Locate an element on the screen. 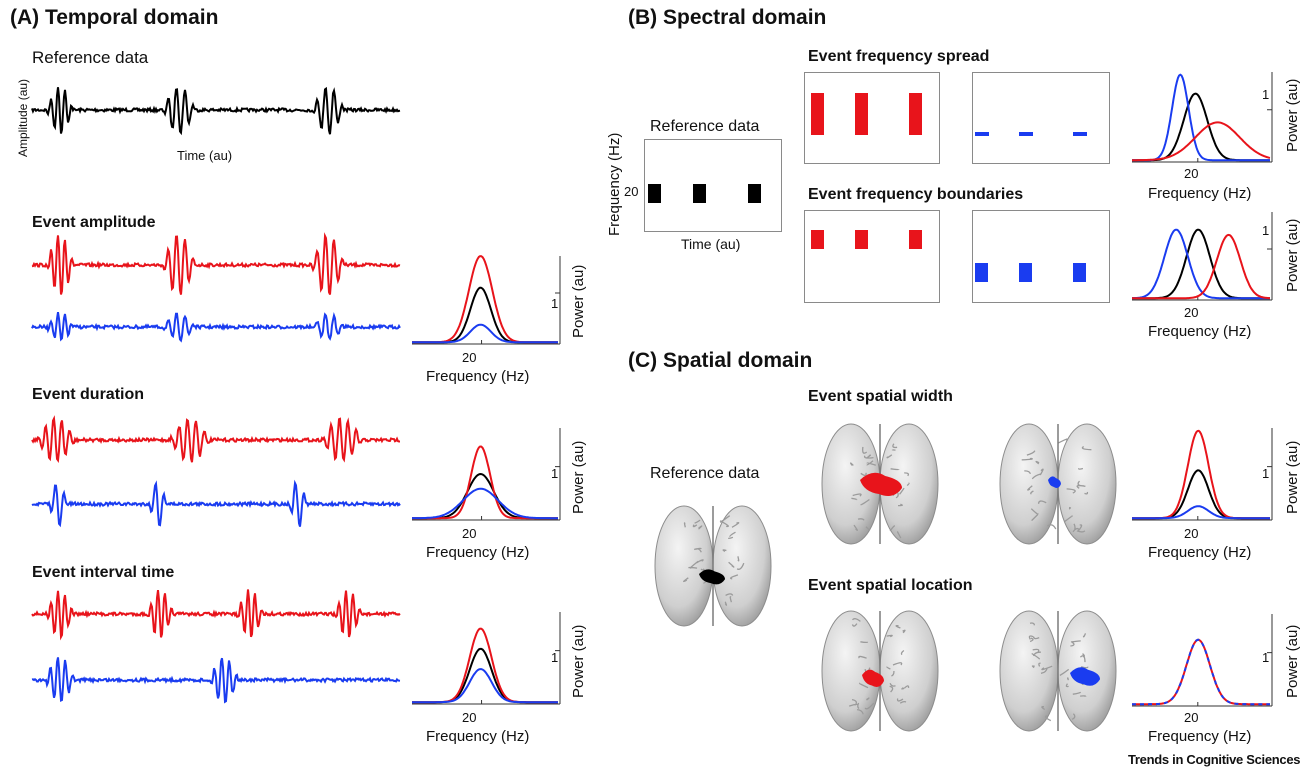  spectrum-amplitude-xlabel: Frequency (Hz) is located at coordinates (478, 376).